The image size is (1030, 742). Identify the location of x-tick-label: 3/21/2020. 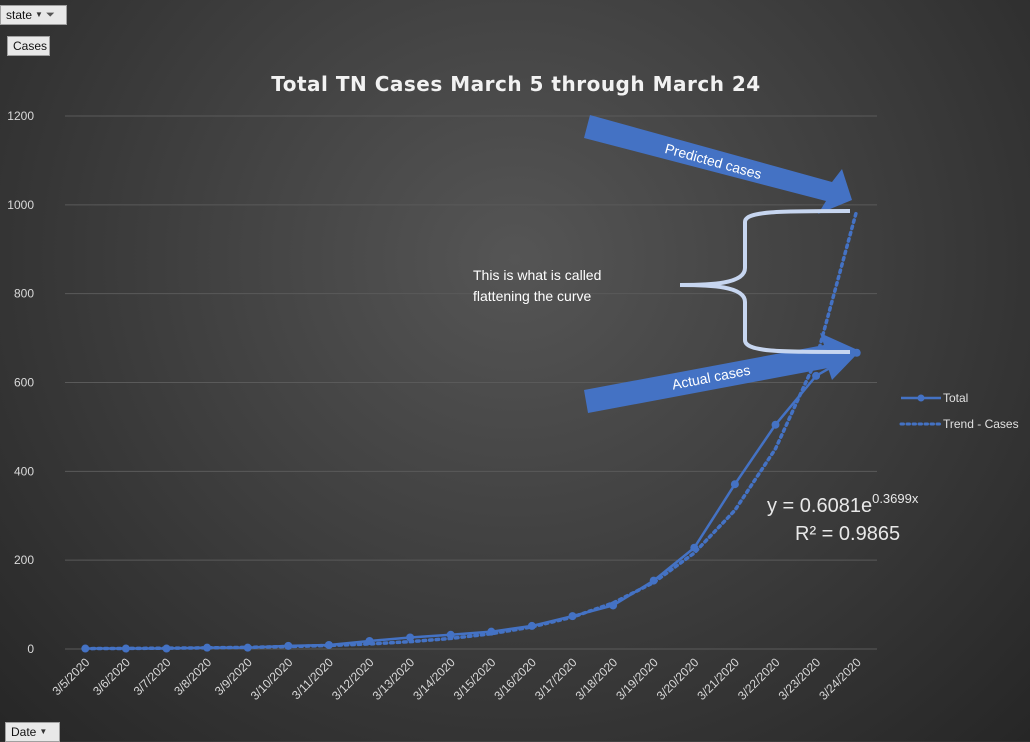
(718, 679).